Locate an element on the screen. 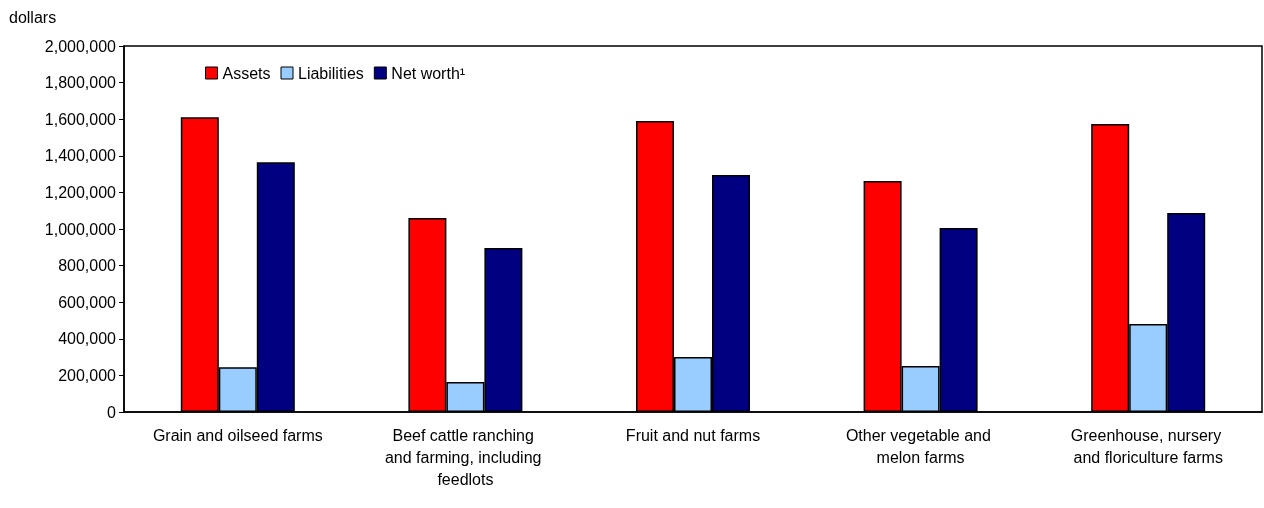 The image size is (1264, 508). y-tick-label: 2,000,000 is located at coordinates (80, 46).